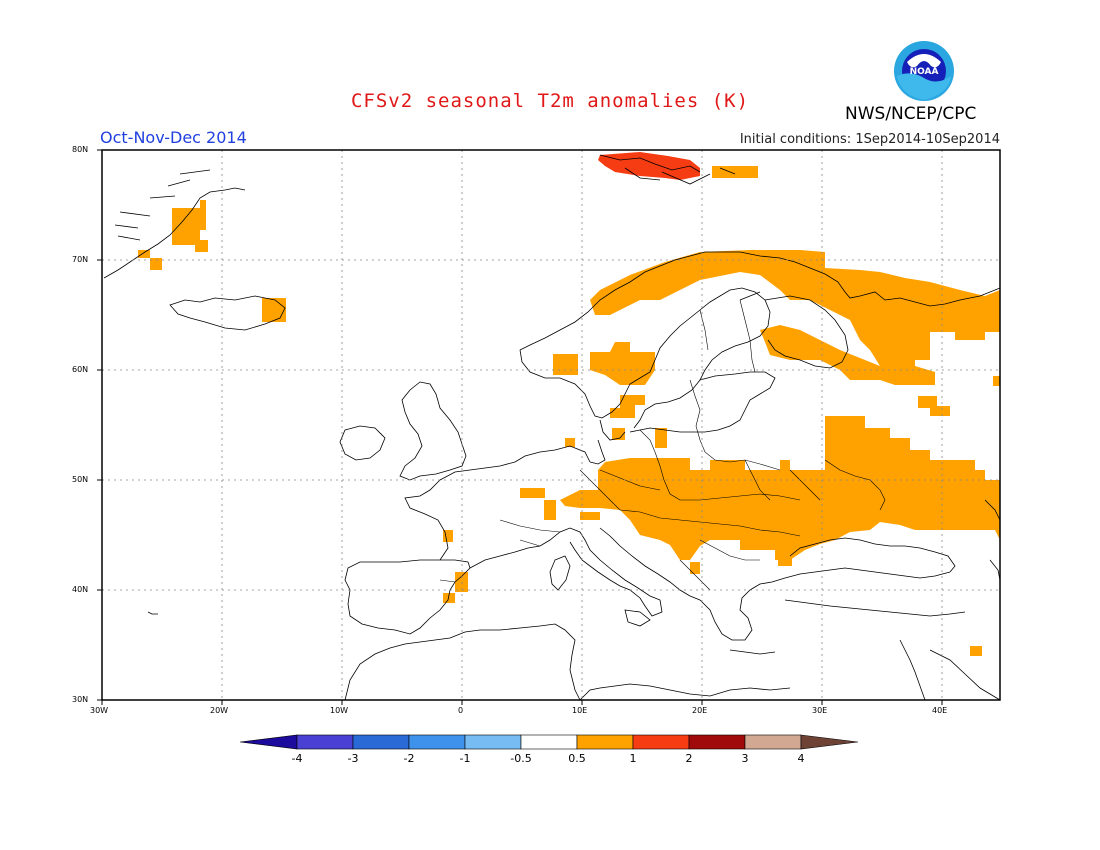 Image resolution: width=1100 pixels, height=850 pixels. I want to click on country-borders, so click(662, 445).